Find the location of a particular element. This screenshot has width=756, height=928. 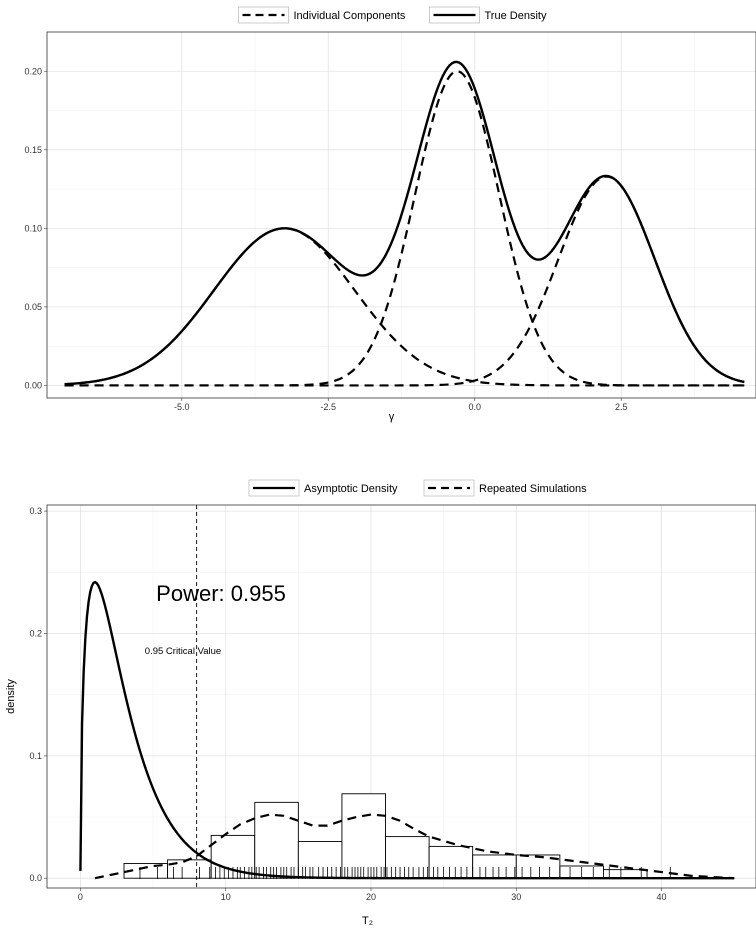

x-tick-label: -2.5 is located at coordinates (328, 407).